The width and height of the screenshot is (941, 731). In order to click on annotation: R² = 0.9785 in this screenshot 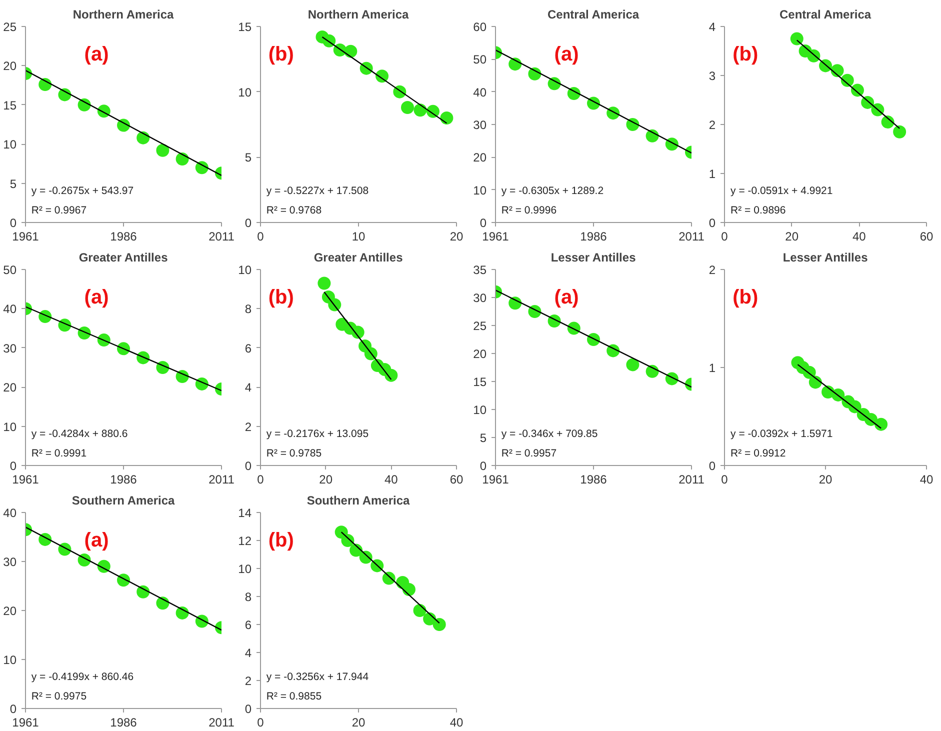, I will do `click(294, 454)`.